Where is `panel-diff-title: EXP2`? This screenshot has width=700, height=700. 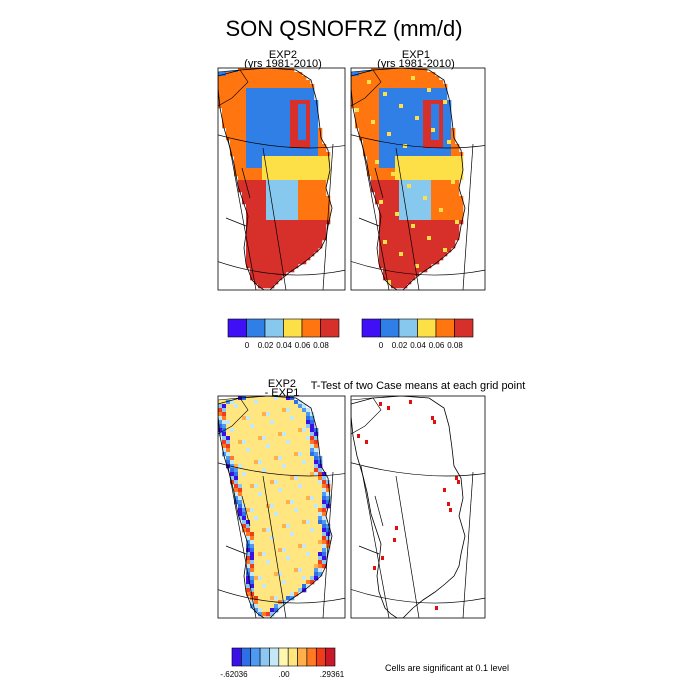
panel-diff-title: EXP2 is located at coordinates (282, 384).